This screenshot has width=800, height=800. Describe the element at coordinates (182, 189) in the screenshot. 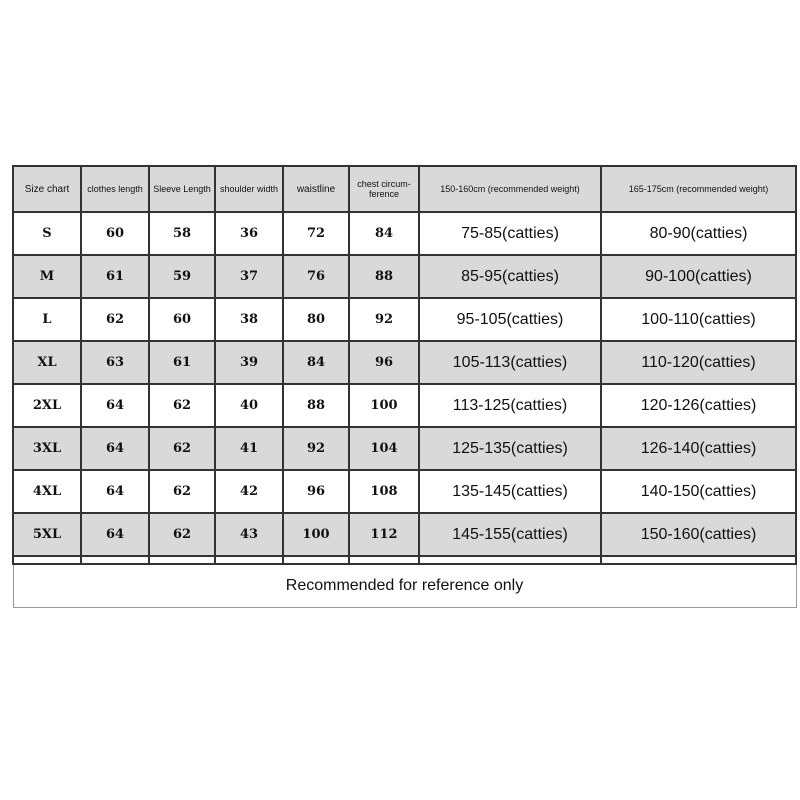

I see `column-header: Sleeve Length` at that location.